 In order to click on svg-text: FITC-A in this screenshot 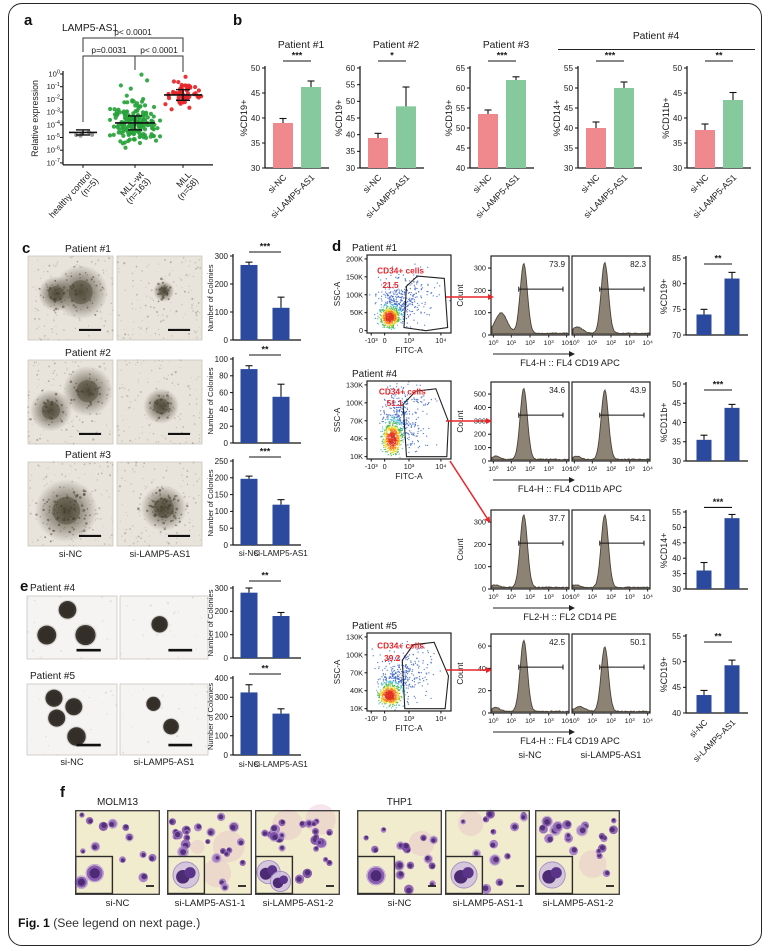, I will do `click(409, 476)`.